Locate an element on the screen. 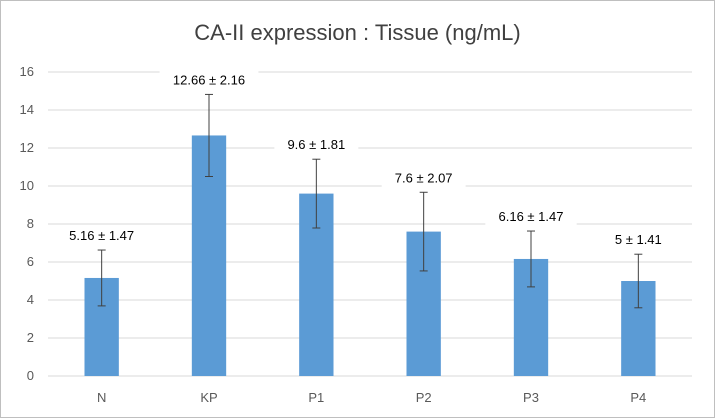 This screenshot has width=715, height=418. x-tick-label: N is located at coordinates (101, 397).